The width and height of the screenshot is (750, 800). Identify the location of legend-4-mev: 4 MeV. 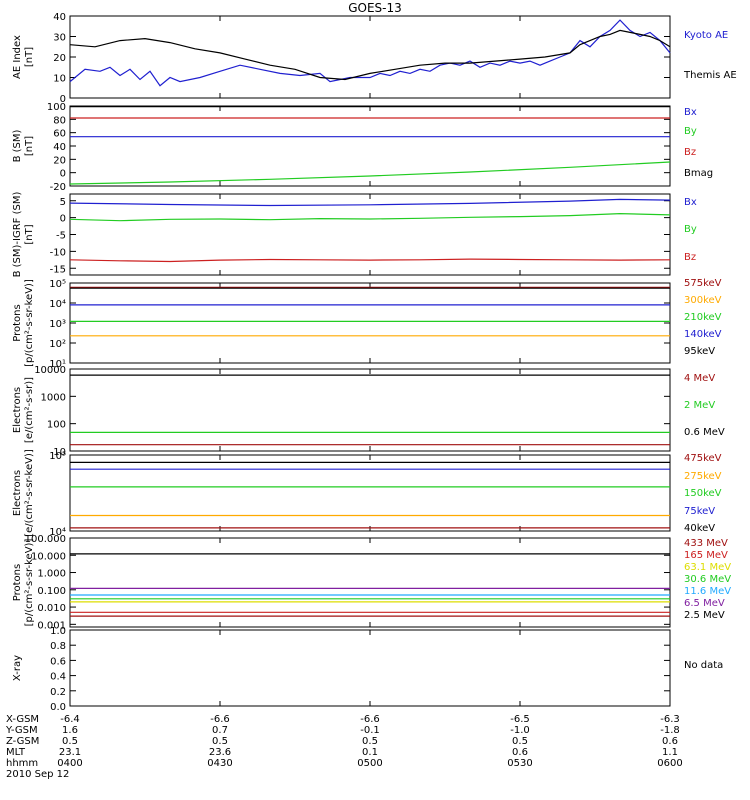
(699, 378).